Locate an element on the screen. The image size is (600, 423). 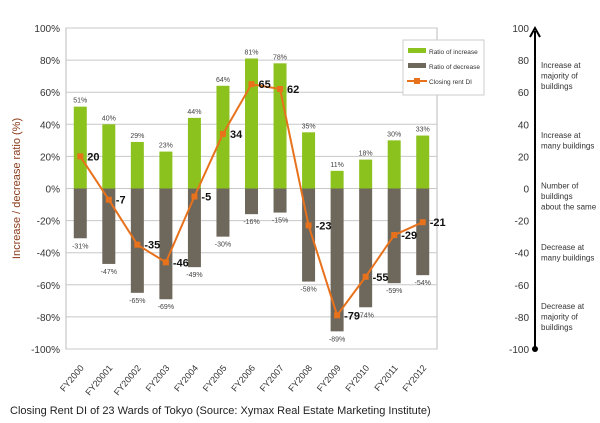
bar-increase-label: 33% is located at coordinates (423, 130).